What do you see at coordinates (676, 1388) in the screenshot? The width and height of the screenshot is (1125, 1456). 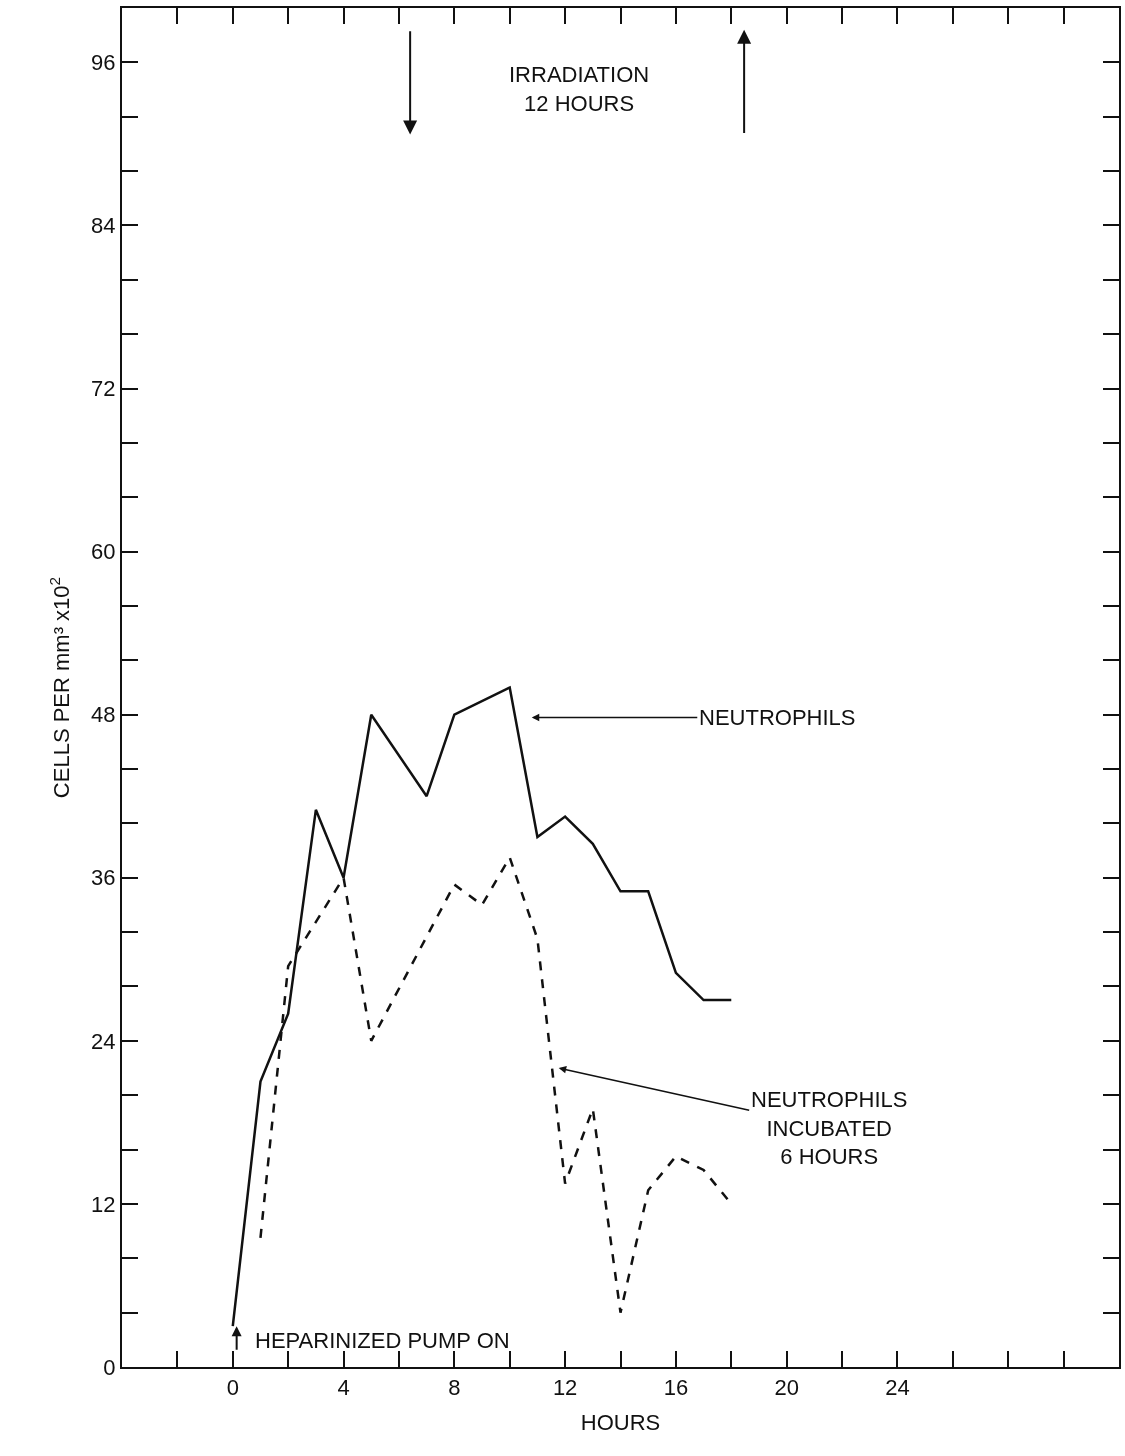 I see `x-tick-label: 16` at bounding box center [676, 1388].